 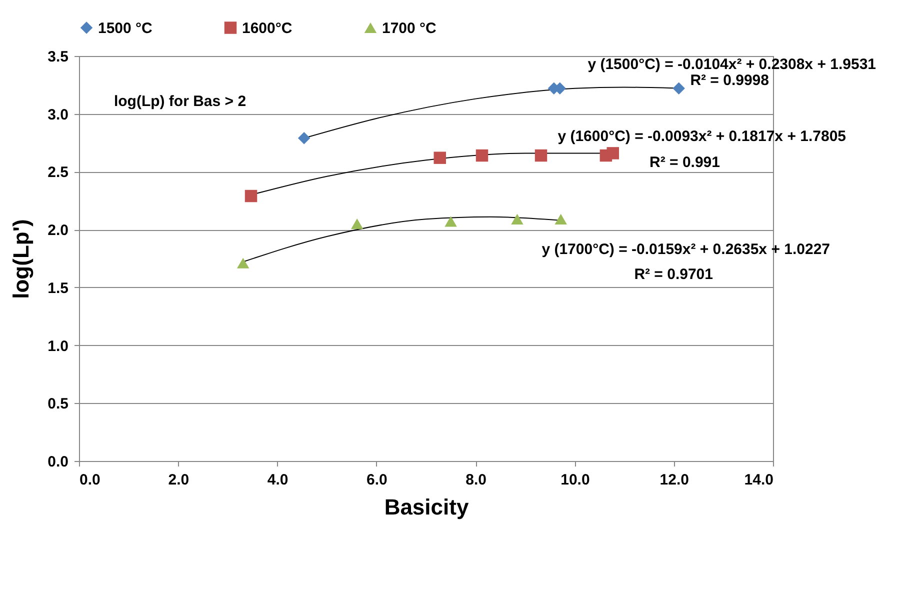 I want to click on annotation: y (1700°C) = -0.0159x² + 0.2635x + 1.0227, so click(x=686, y=249).